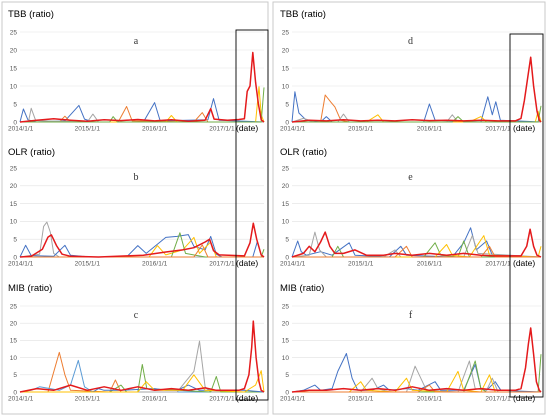 Image resolution: width=550 pixels, height=418 pixels. I want to click on panel-letter: e, so click(410, 177).